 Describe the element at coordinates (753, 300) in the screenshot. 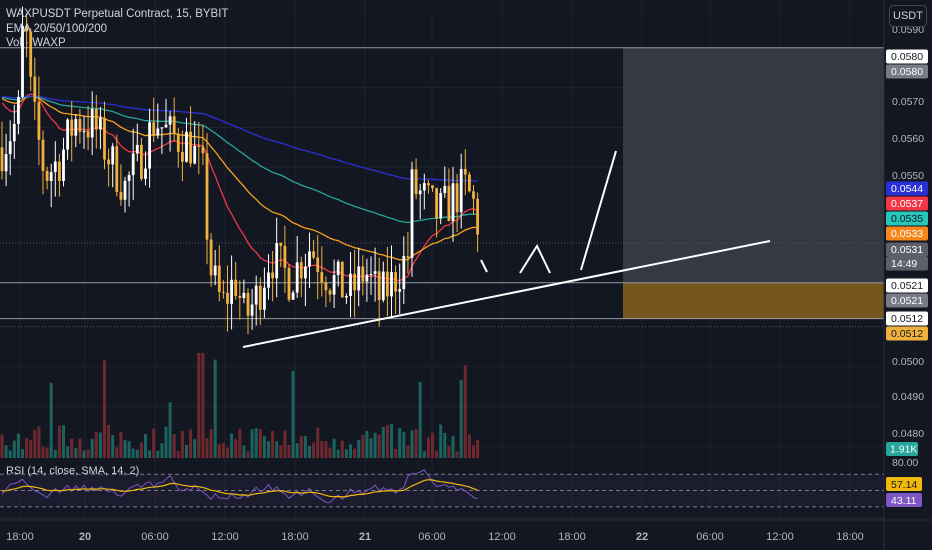

I see `zone-lower` at that location.